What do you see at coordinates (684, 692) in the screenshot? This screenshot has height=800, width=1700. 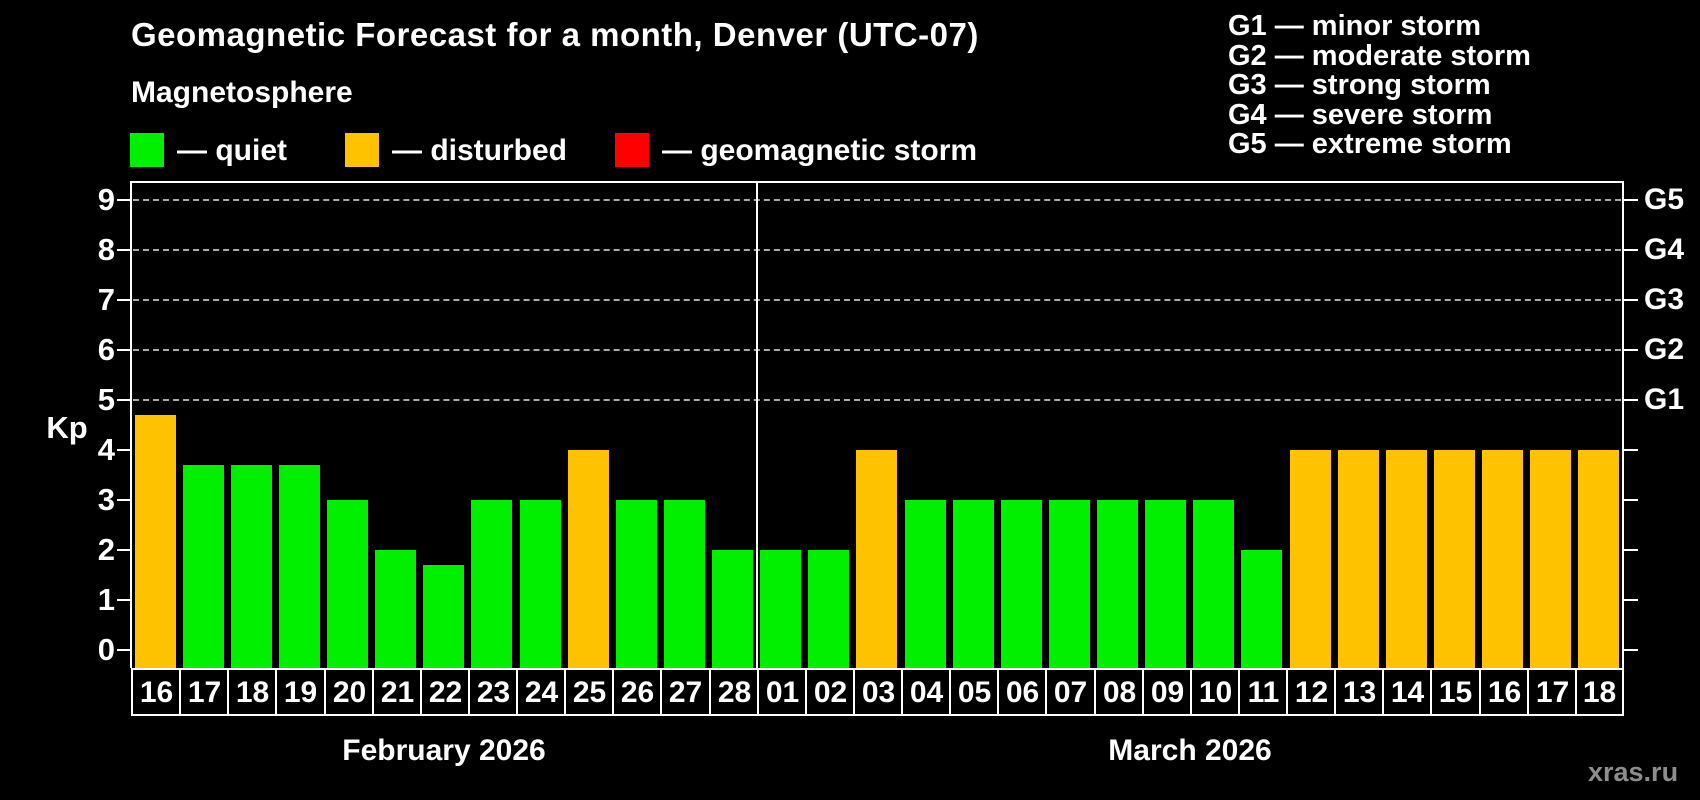 I see `day-cell: 27` at bounding box center [684, 692].